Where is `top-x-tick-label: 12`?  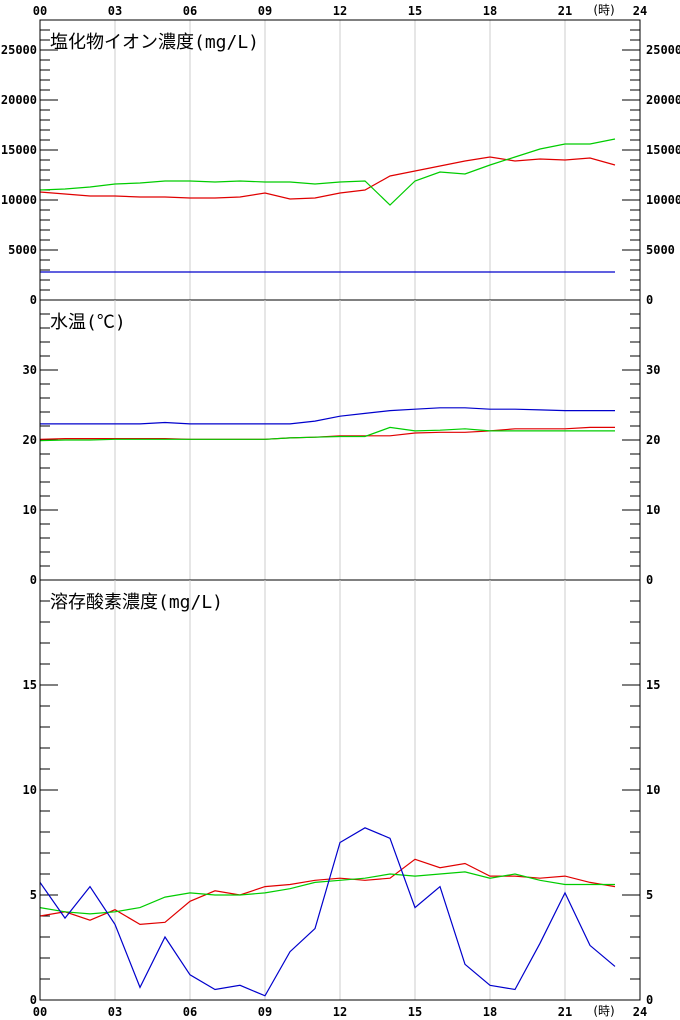
top-x-tick-label: 12 is located at coordinates (340, 11).